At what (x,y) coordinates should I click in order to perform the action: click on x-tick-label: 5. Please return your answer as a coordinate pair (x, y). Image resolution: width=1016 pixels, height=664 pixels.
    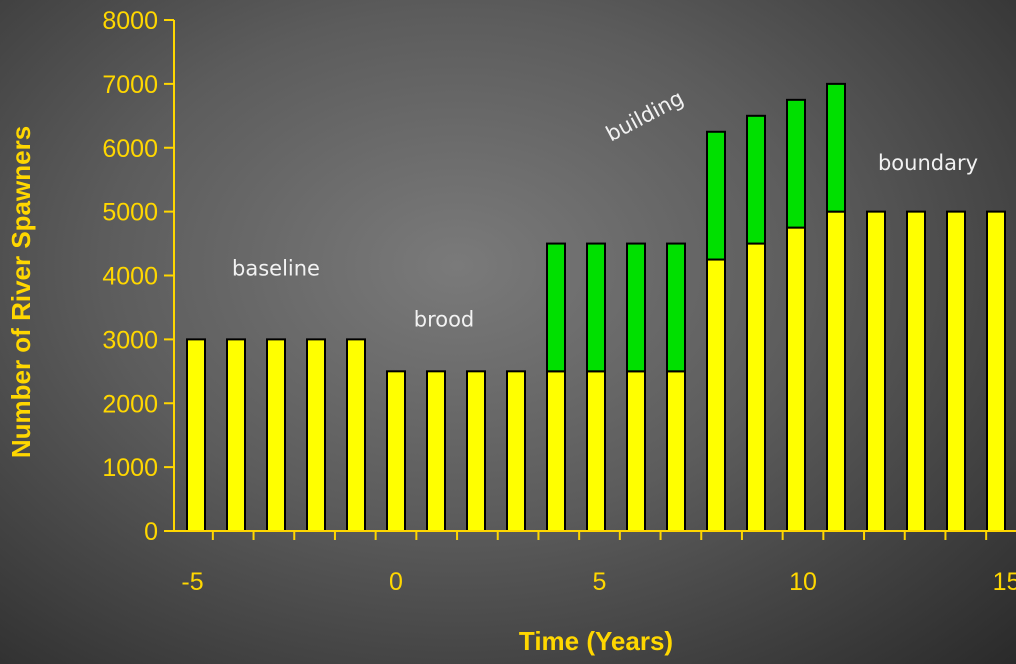
    Looking at the image, I should click on (600, 582).